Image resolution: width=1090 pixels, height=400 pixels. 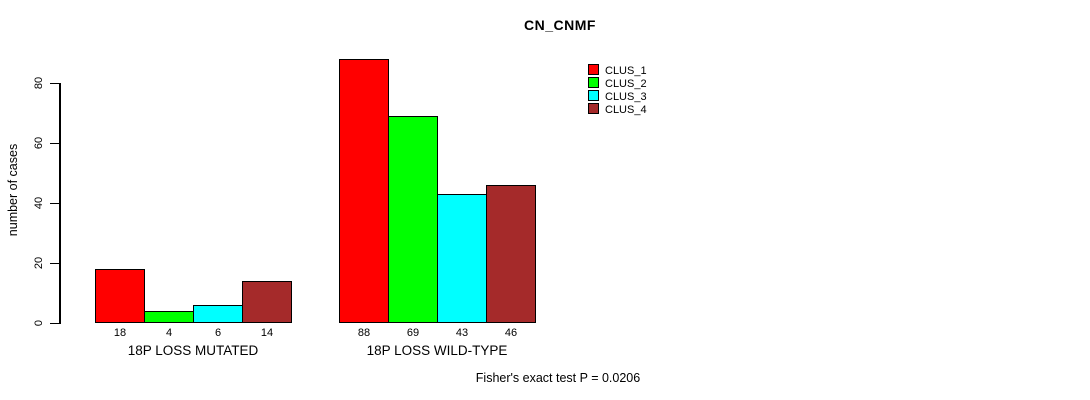 What do you see at coordinates (120, 296) in the screenshot?
I see `bar-clus_1-group1` at bounding box center [120, 296].